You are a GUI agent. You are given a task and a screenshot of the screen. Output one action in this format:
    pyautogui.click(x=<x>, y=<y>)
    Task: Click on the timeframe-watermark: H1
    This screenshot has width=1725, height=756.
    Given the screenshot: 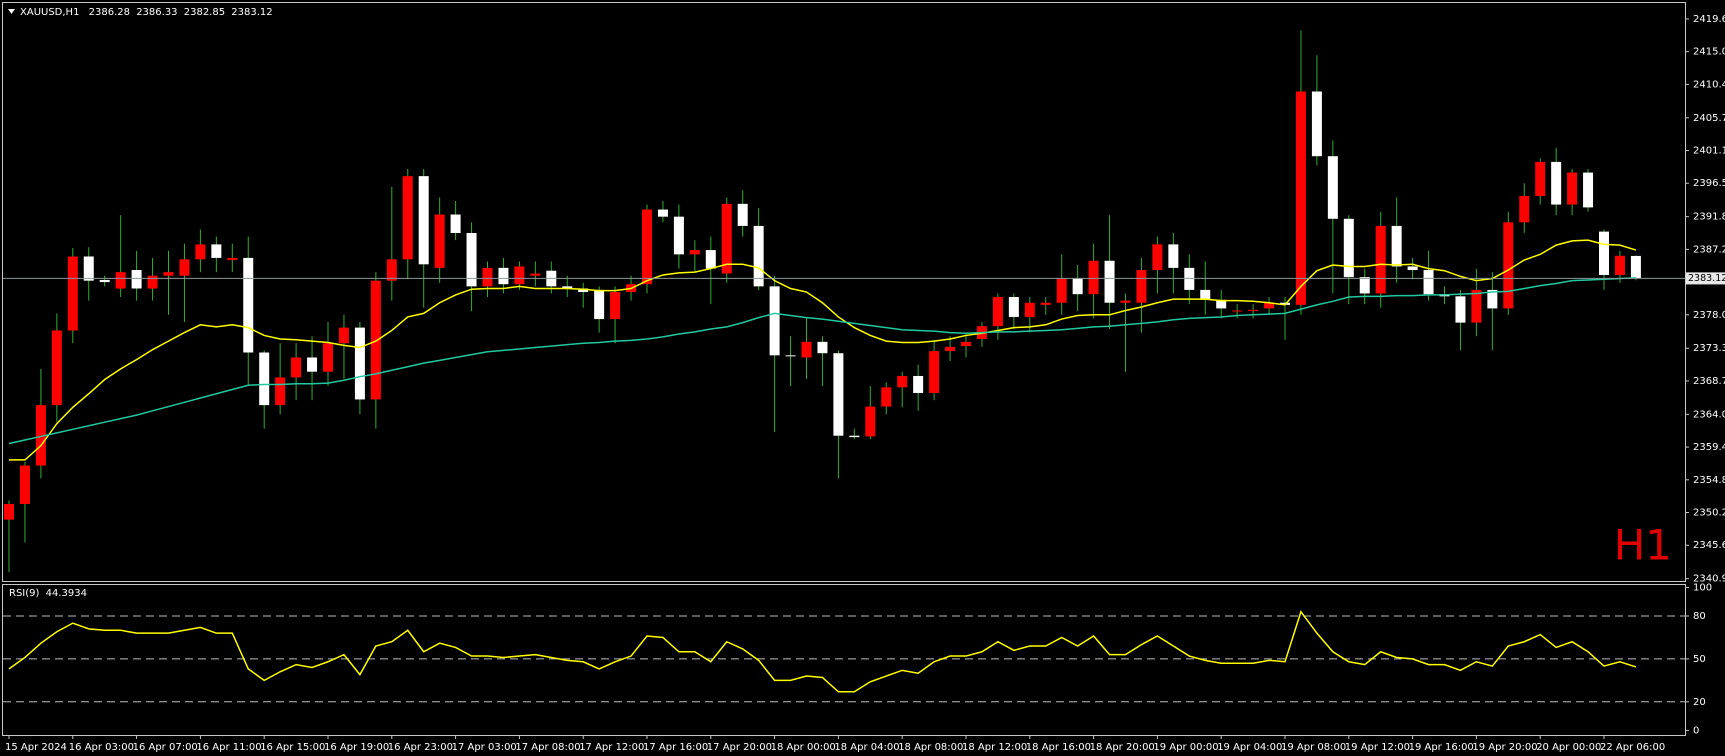 What is the action you would take?
    pyautogui.click(x=1643, y=545)
    